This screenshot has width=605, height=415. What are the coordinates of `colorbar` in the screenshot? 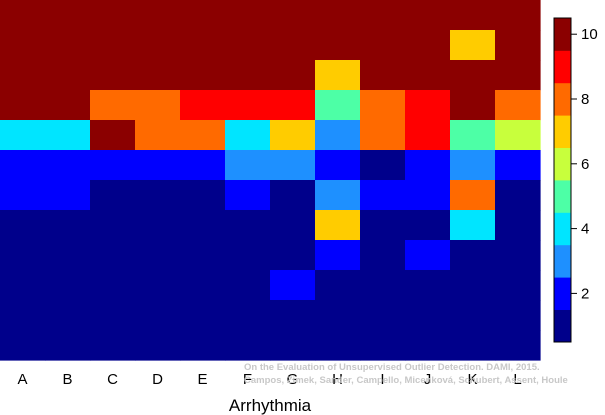 It's located at (562, 180).